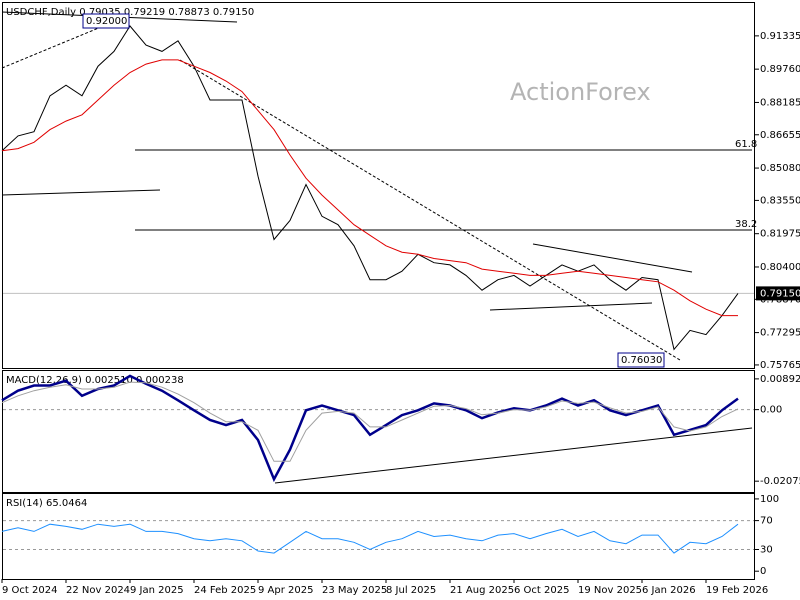 This screenshot has width=800, height=600. What do you see at coordinates (766, 521) in the screenshot?
I see `y-tick-label: 70` at bounding box center [766, 521].